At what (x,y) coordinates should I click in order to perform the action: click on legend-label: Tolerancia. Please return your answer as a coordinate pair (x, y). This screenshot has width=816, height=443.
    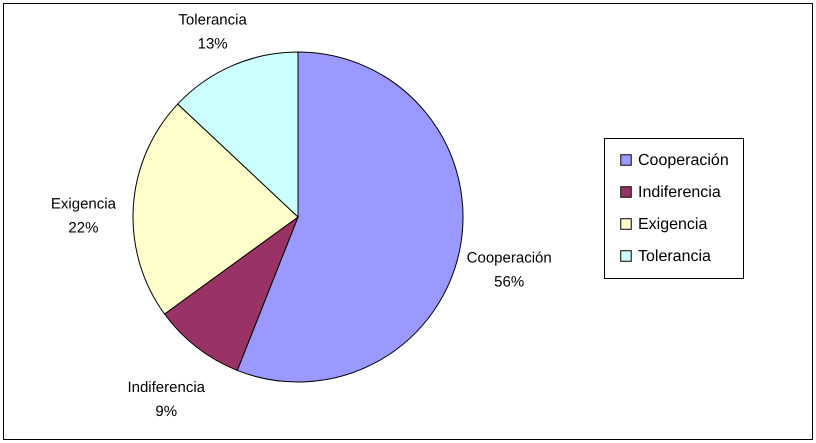
    Looking at the image, I should click on (675, 256).